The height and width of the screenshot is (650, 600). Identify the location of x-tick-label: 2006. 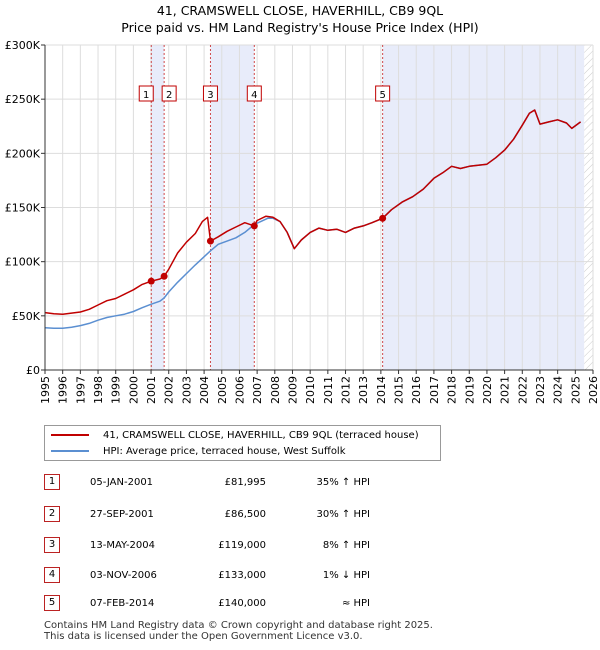
(239, 390).